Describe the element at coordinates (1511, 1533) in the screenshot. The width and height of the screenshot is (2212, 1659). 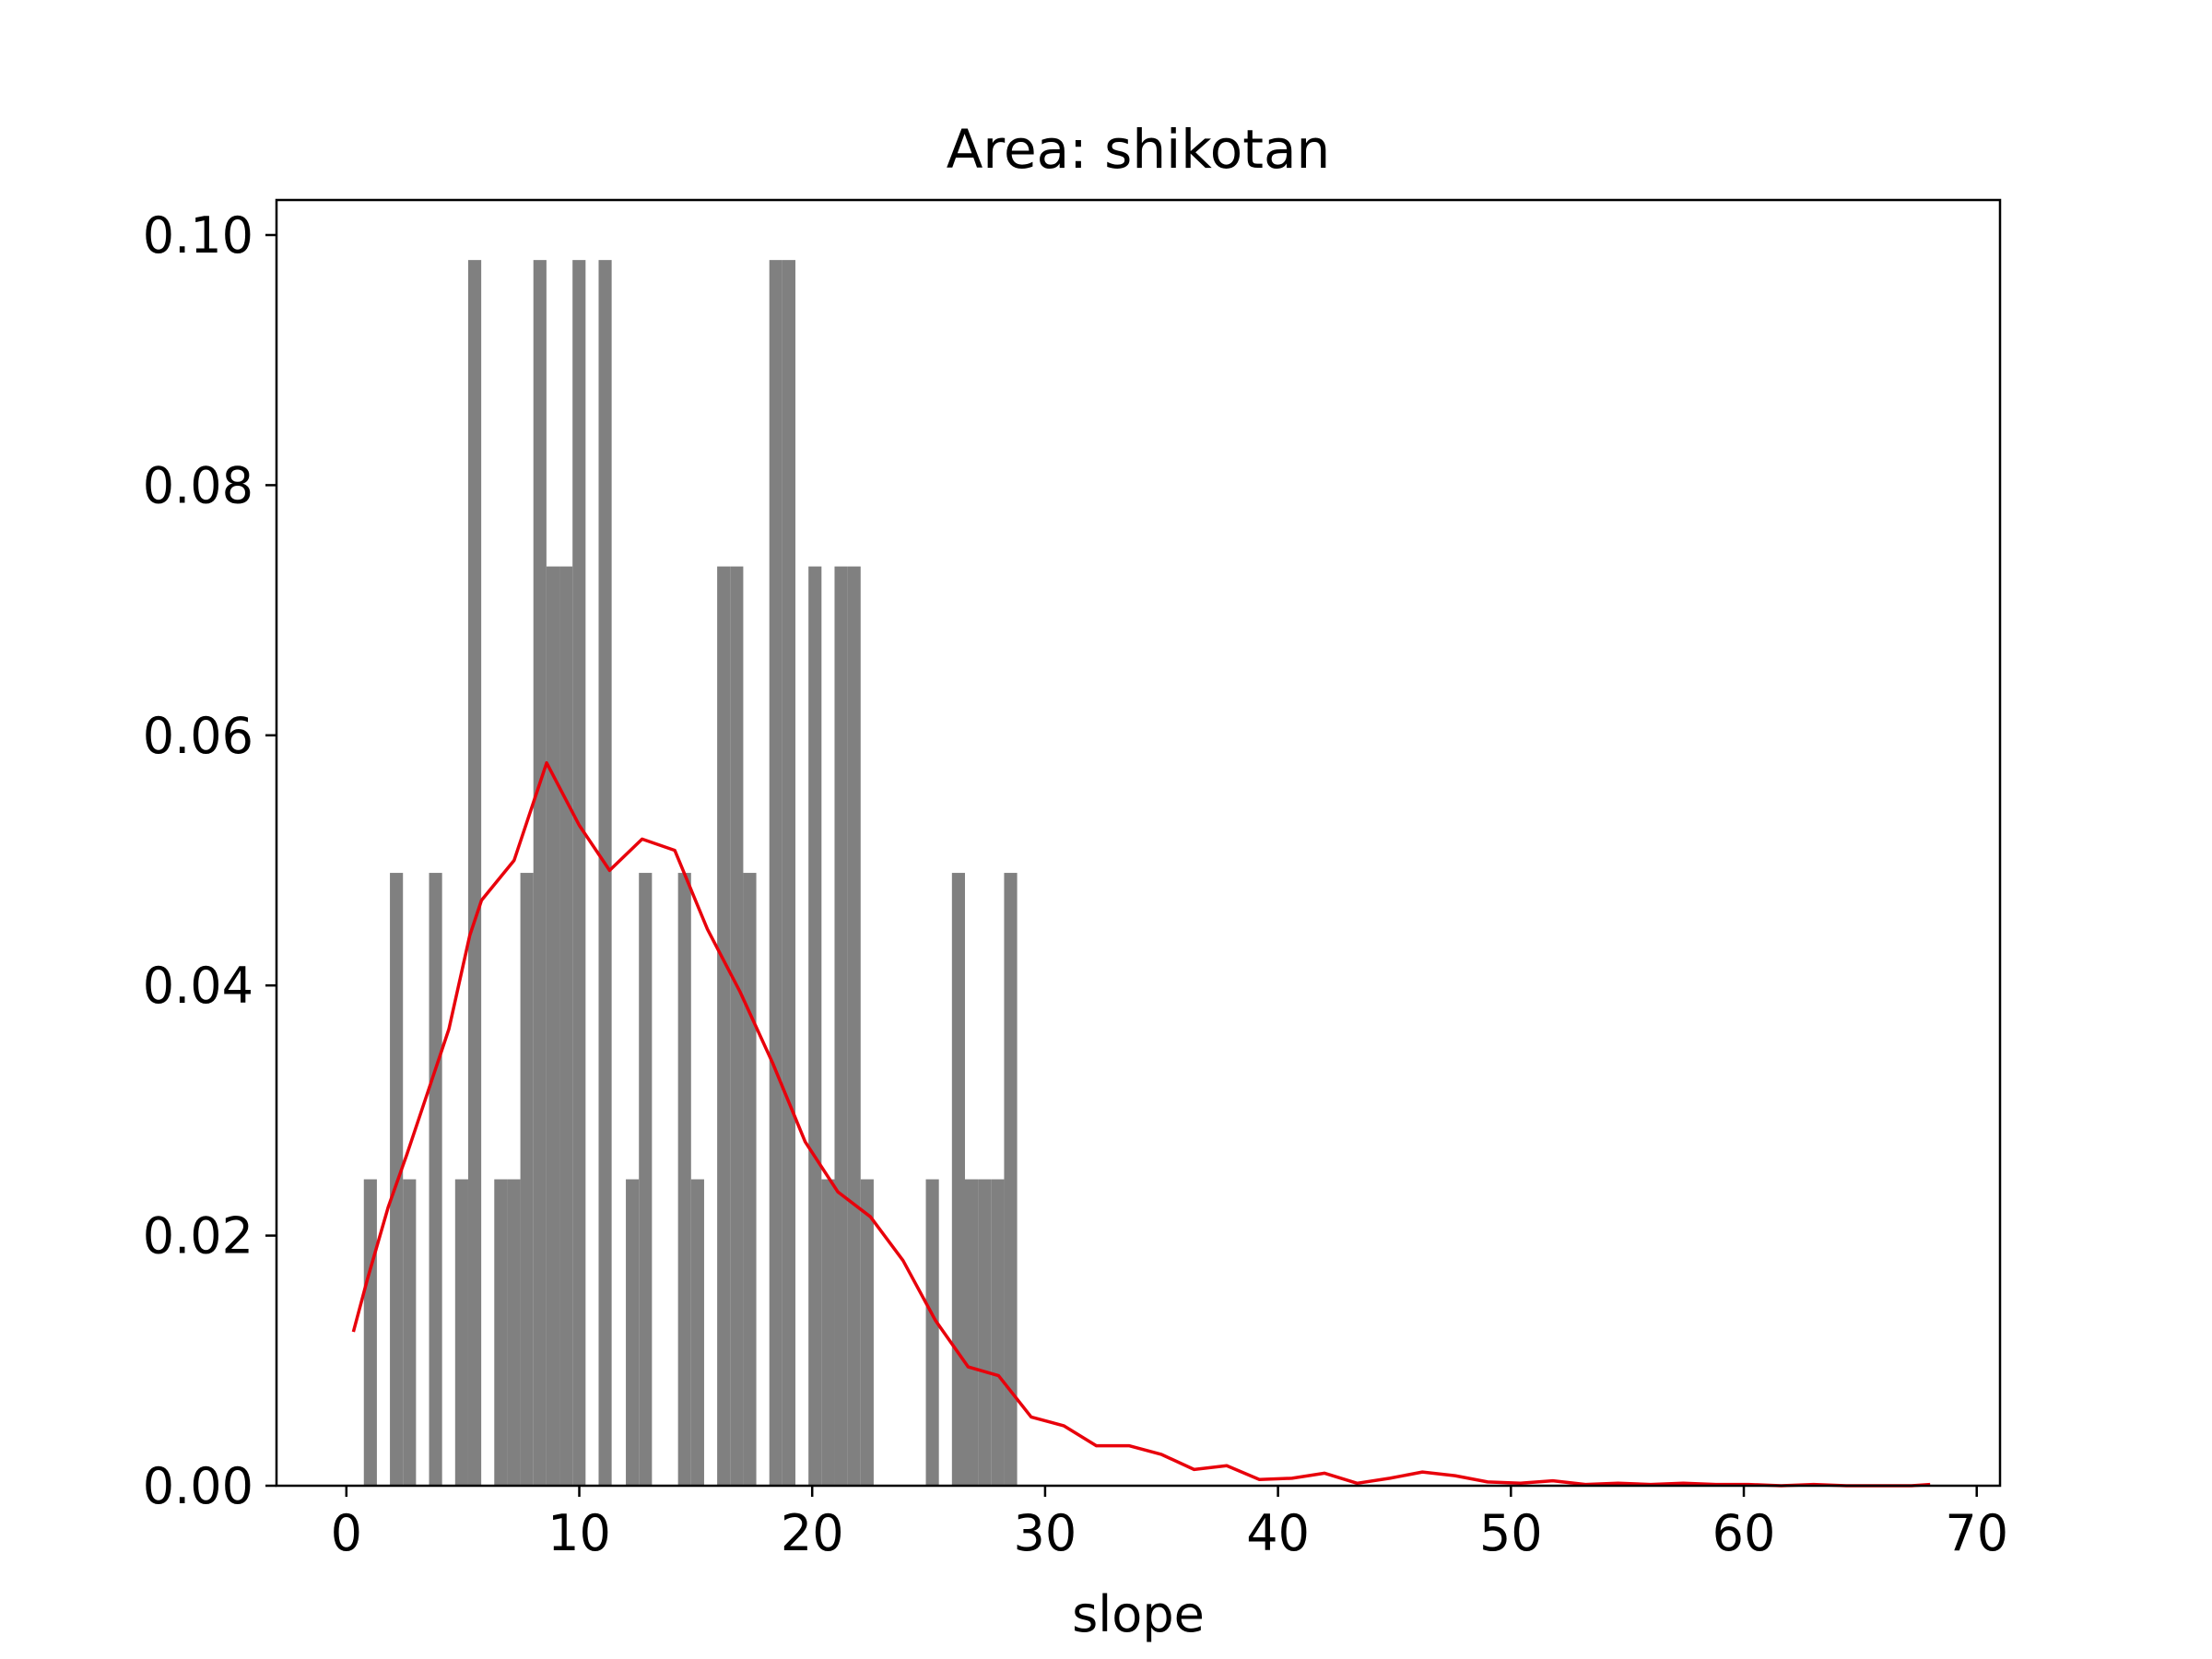
I see `x-tick-label: 50` at that location.